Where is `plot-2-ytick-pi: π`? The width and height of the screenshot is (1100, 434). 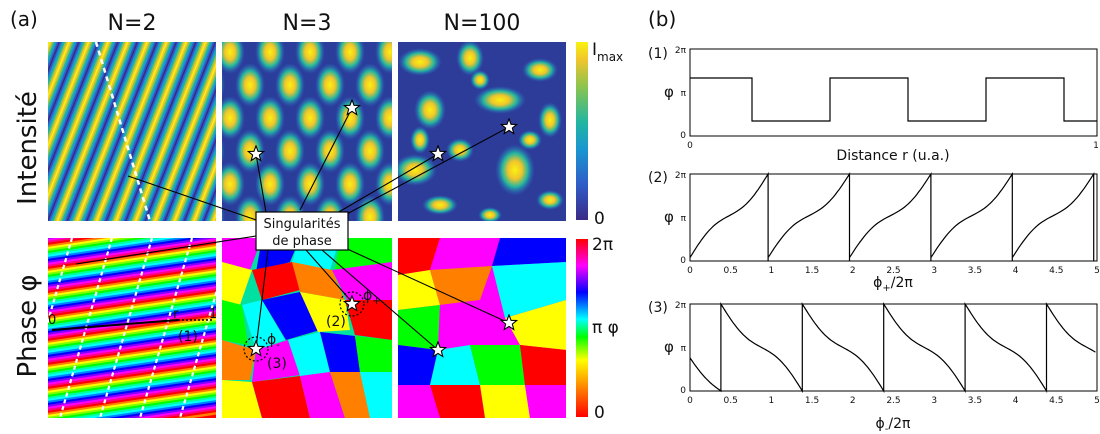
plot-2-ytick-pi: π is located at coordinates (684, 219).